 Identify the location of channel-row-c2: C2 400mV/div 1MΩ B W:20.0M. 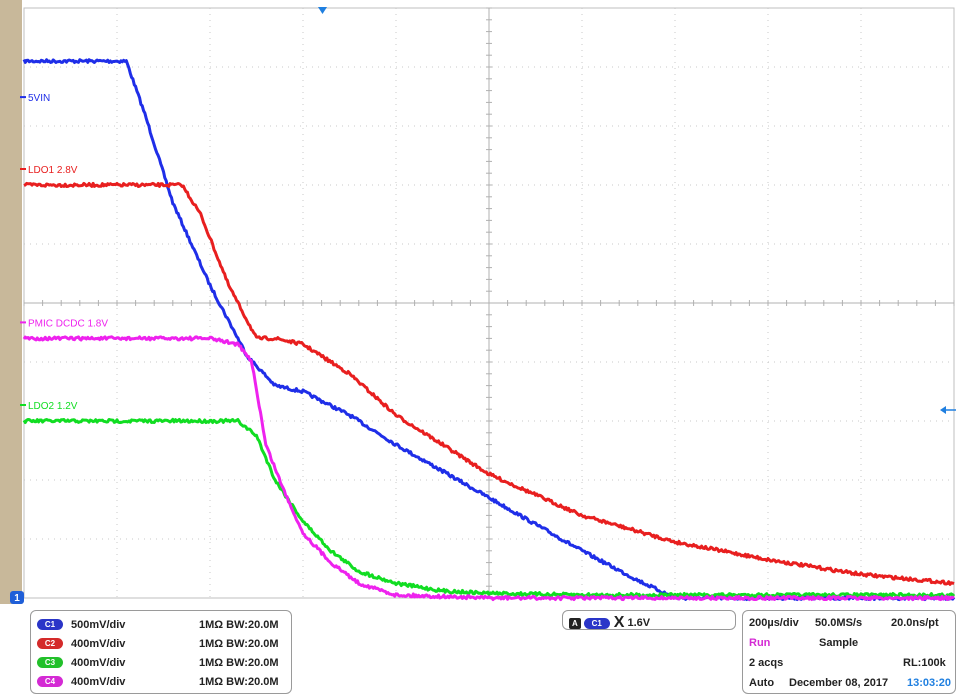
(158, 643).